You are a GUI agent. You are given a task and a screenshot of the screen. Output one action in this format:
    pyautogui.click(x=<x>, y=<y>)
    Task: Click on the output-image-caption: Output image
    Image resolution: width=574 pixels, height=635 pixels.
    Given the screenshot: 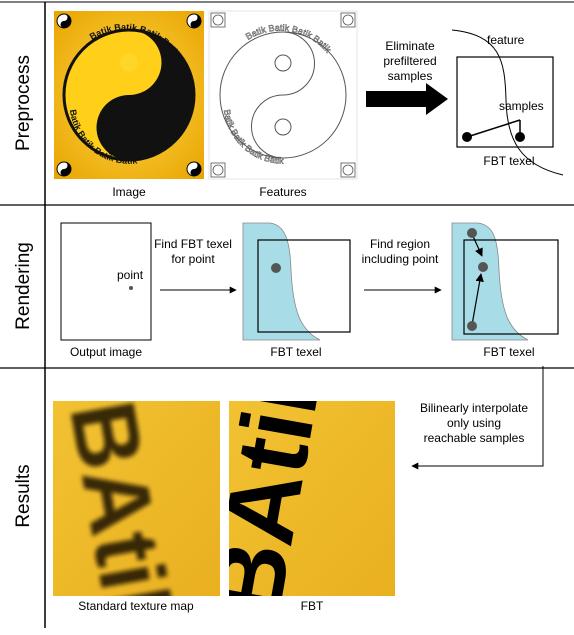 What is the action you would take?
    pyautogui.click(x=106, y=352)
    